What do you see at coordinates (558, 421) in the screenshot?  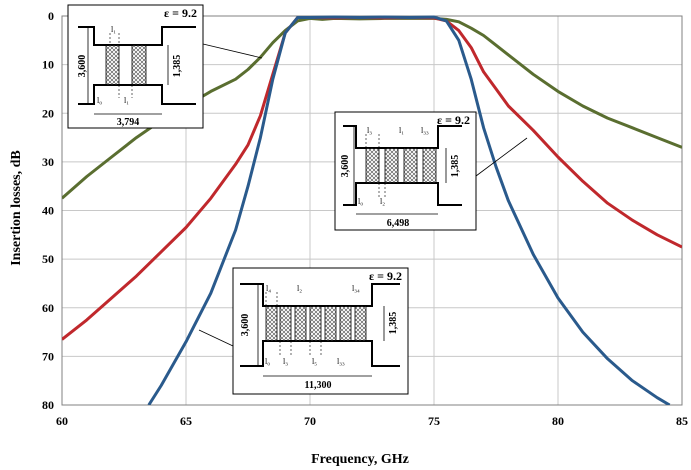 I see `x-tick-label: 80` at bounding box center [558, 421].